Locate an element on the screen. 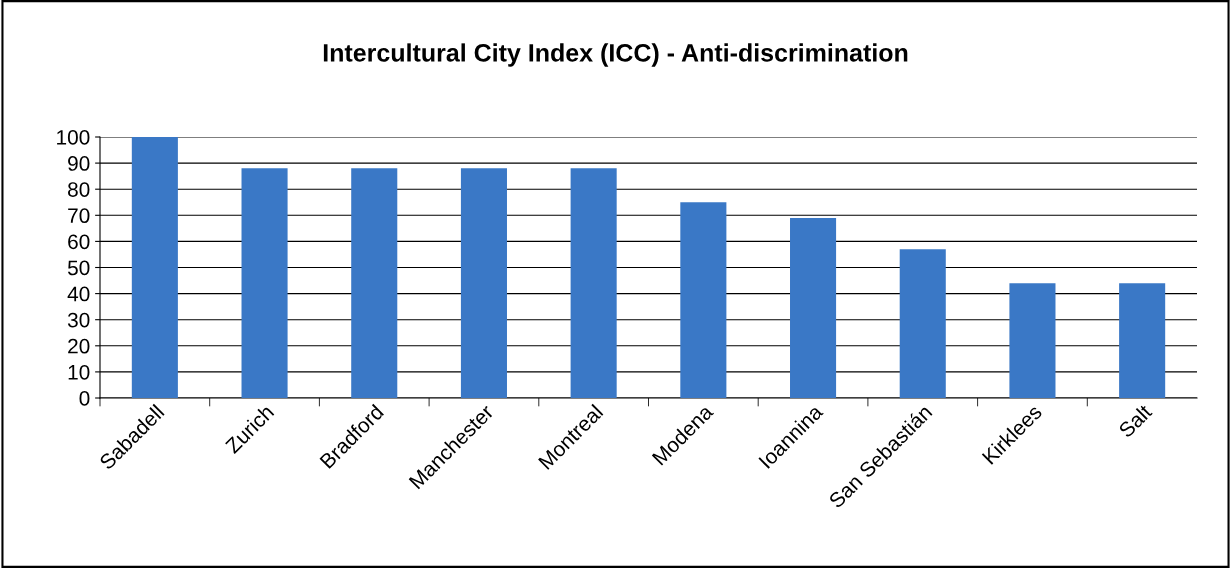  y-tick-label: 30 is located at coordinates (78, 320).